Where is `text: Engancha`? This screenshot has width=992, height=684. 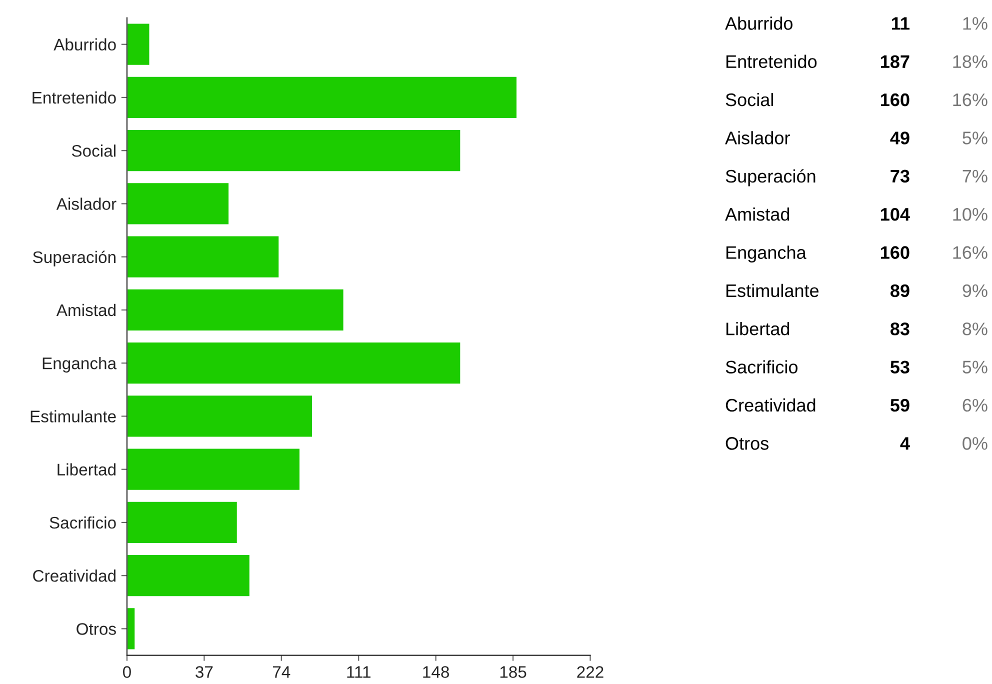
text: Engancha is located at coordinates (766, 254).